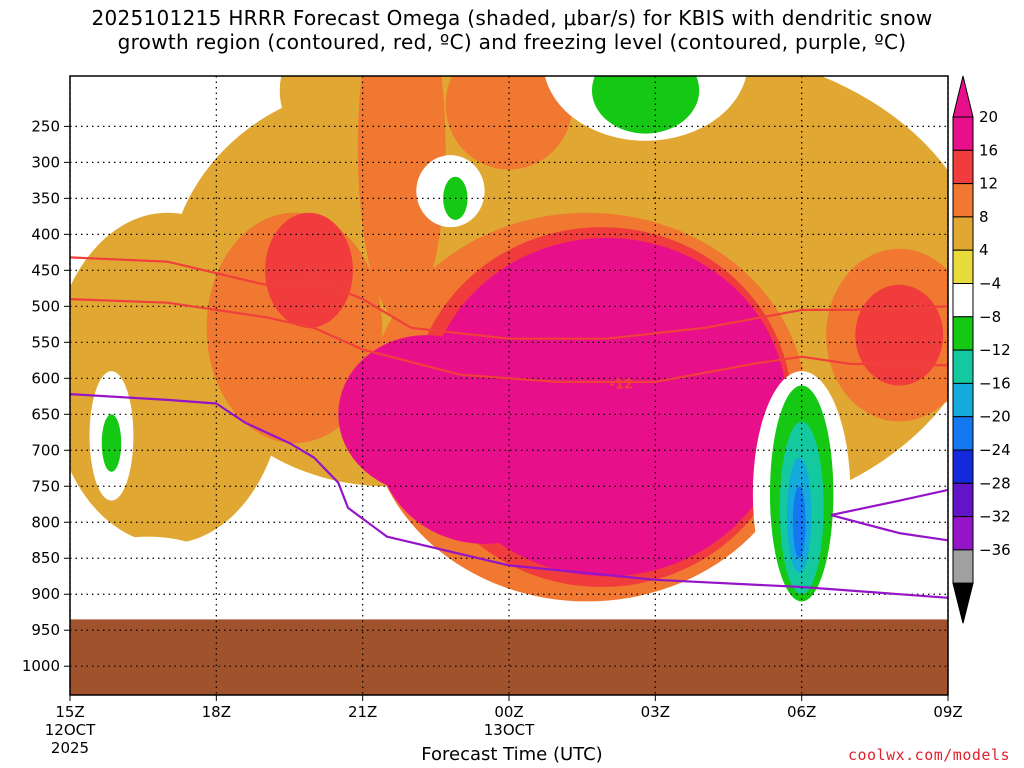 Image resolution: width=1024 pixels, height=768 pixels. What do you see at coordinates (988, 117) in the screenshot?
I see `colorbar-label-0: 20` at bounding box center [988, 117].